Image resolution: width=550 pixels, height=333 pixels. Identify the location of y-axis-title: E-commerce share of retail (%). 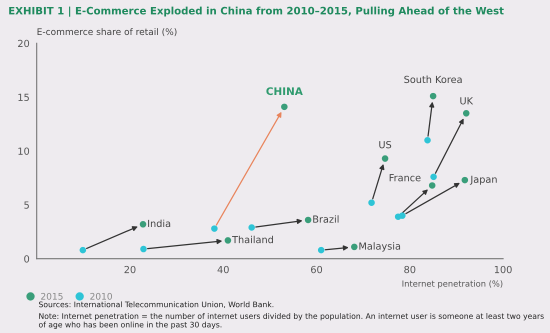
(107, 32).